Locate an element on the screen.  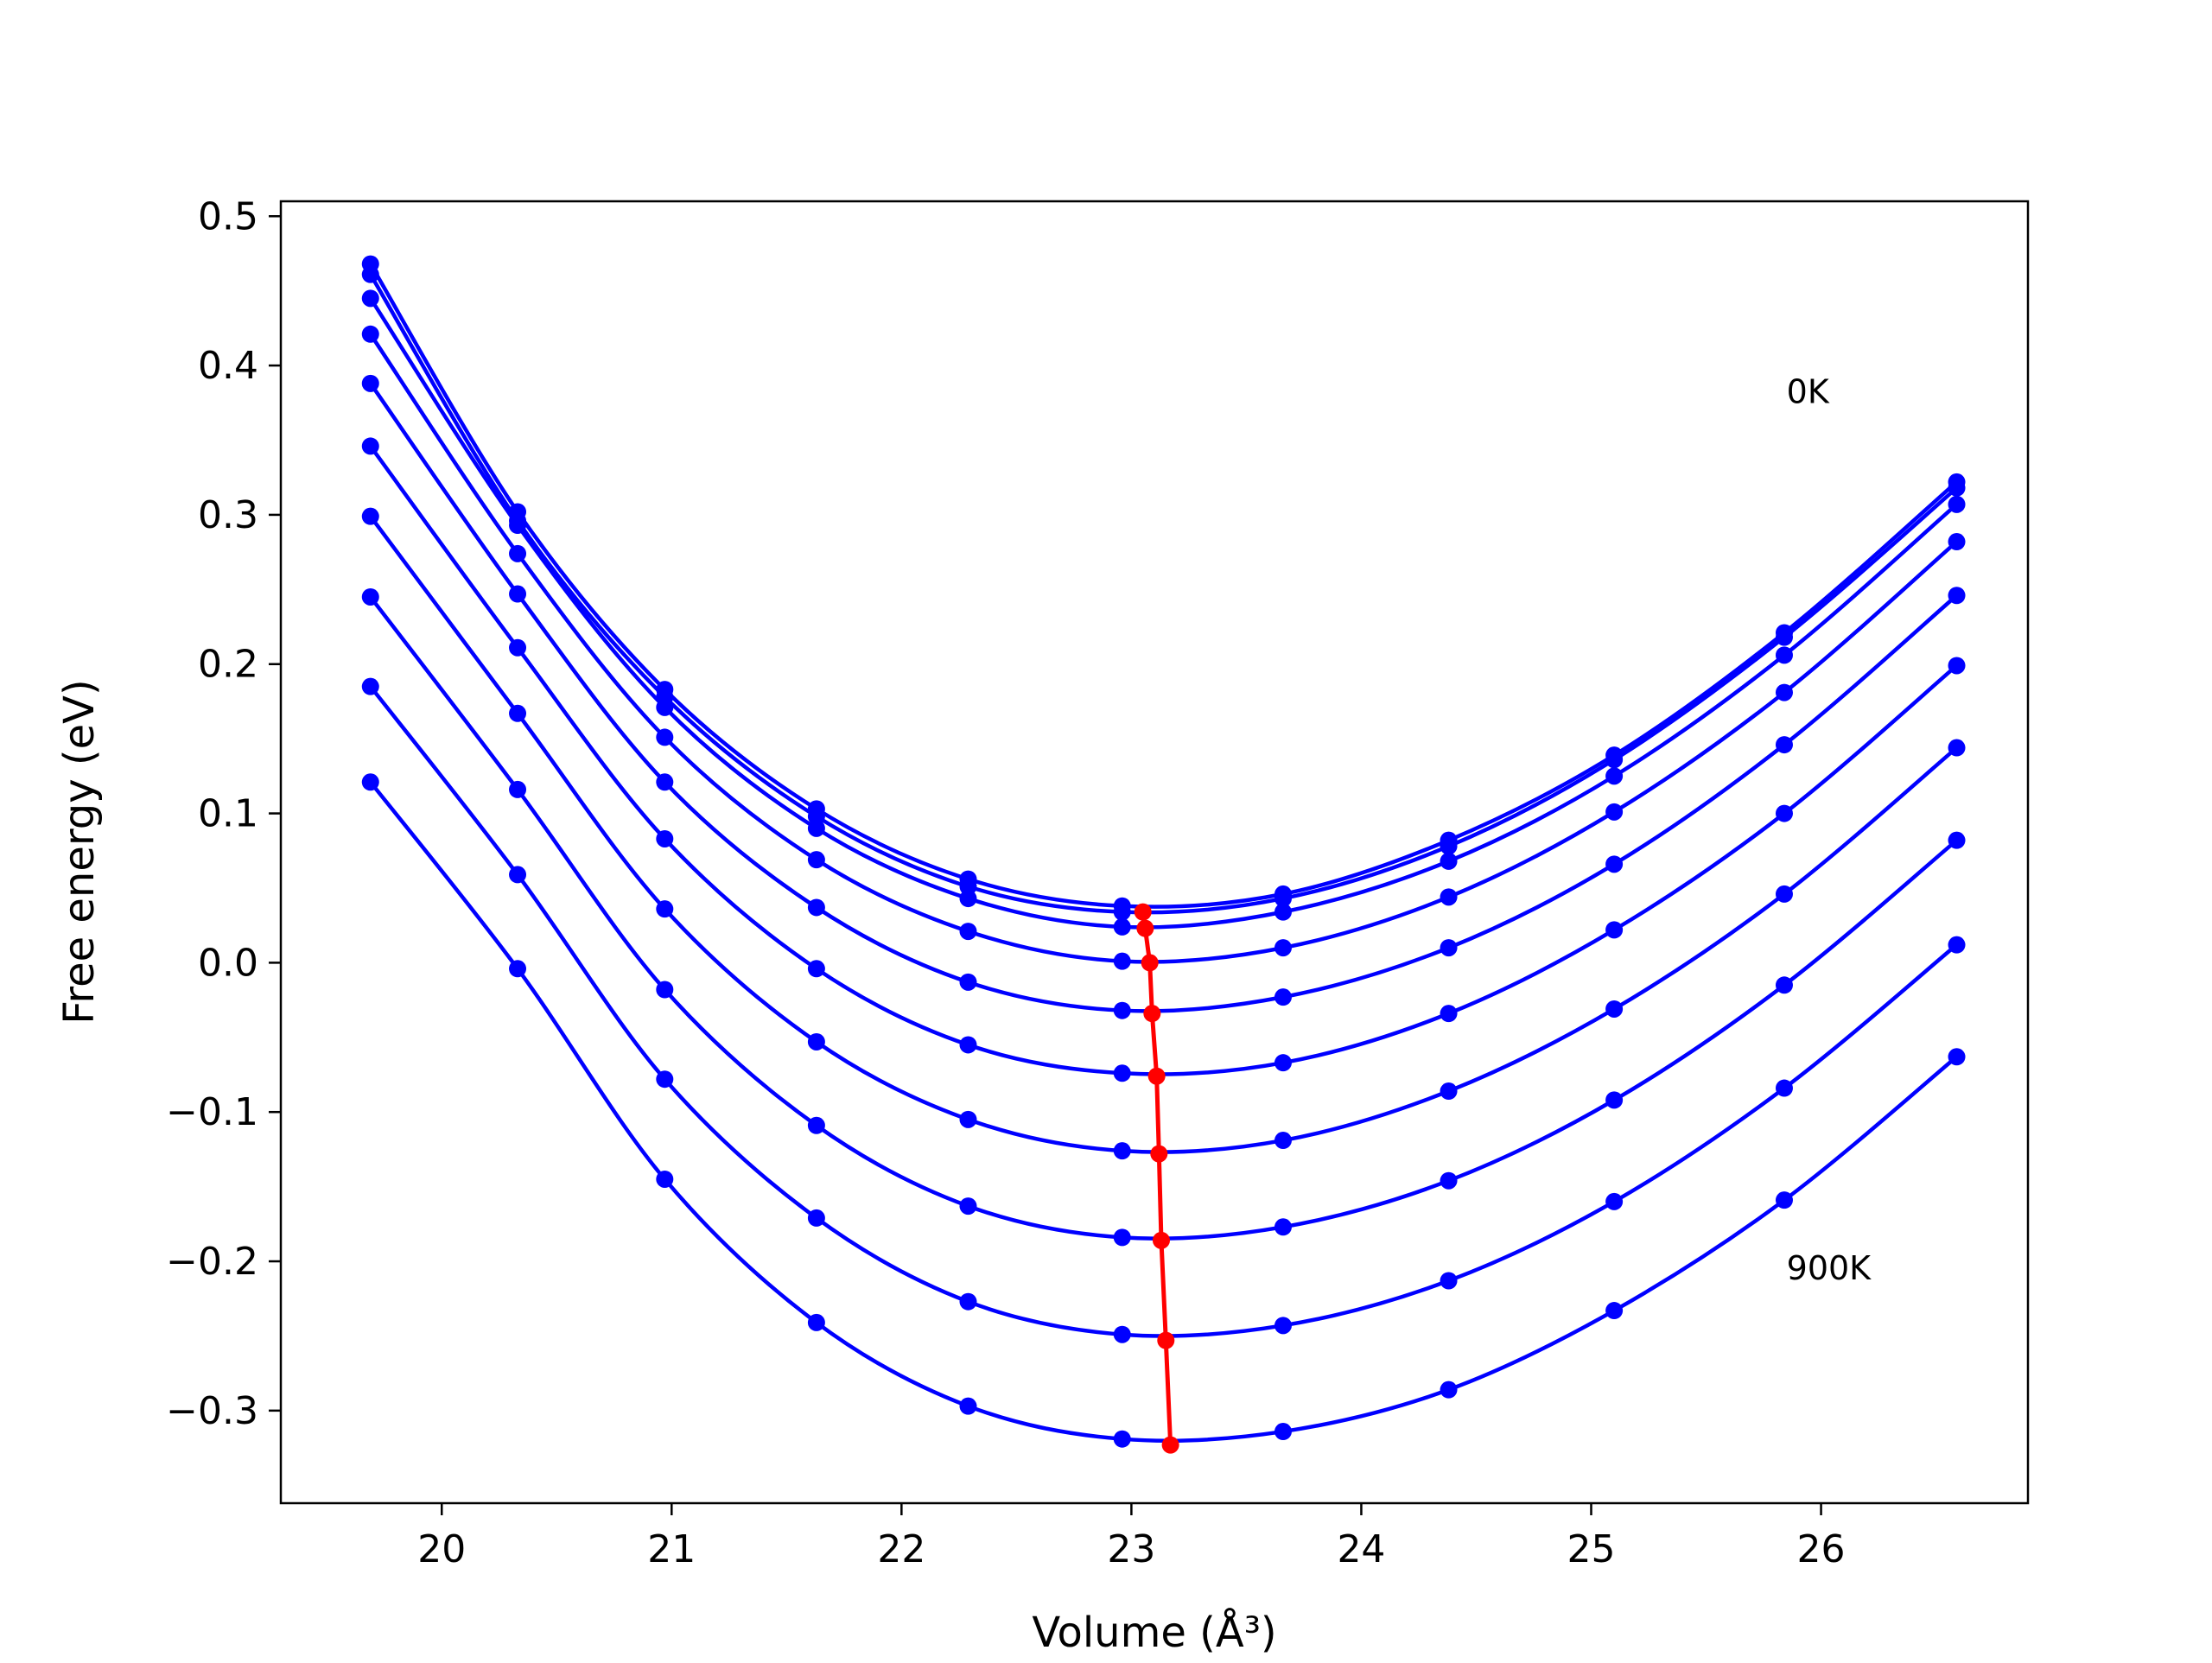
y-tick-label: −0.2 is located at coordinates (212, 1262).